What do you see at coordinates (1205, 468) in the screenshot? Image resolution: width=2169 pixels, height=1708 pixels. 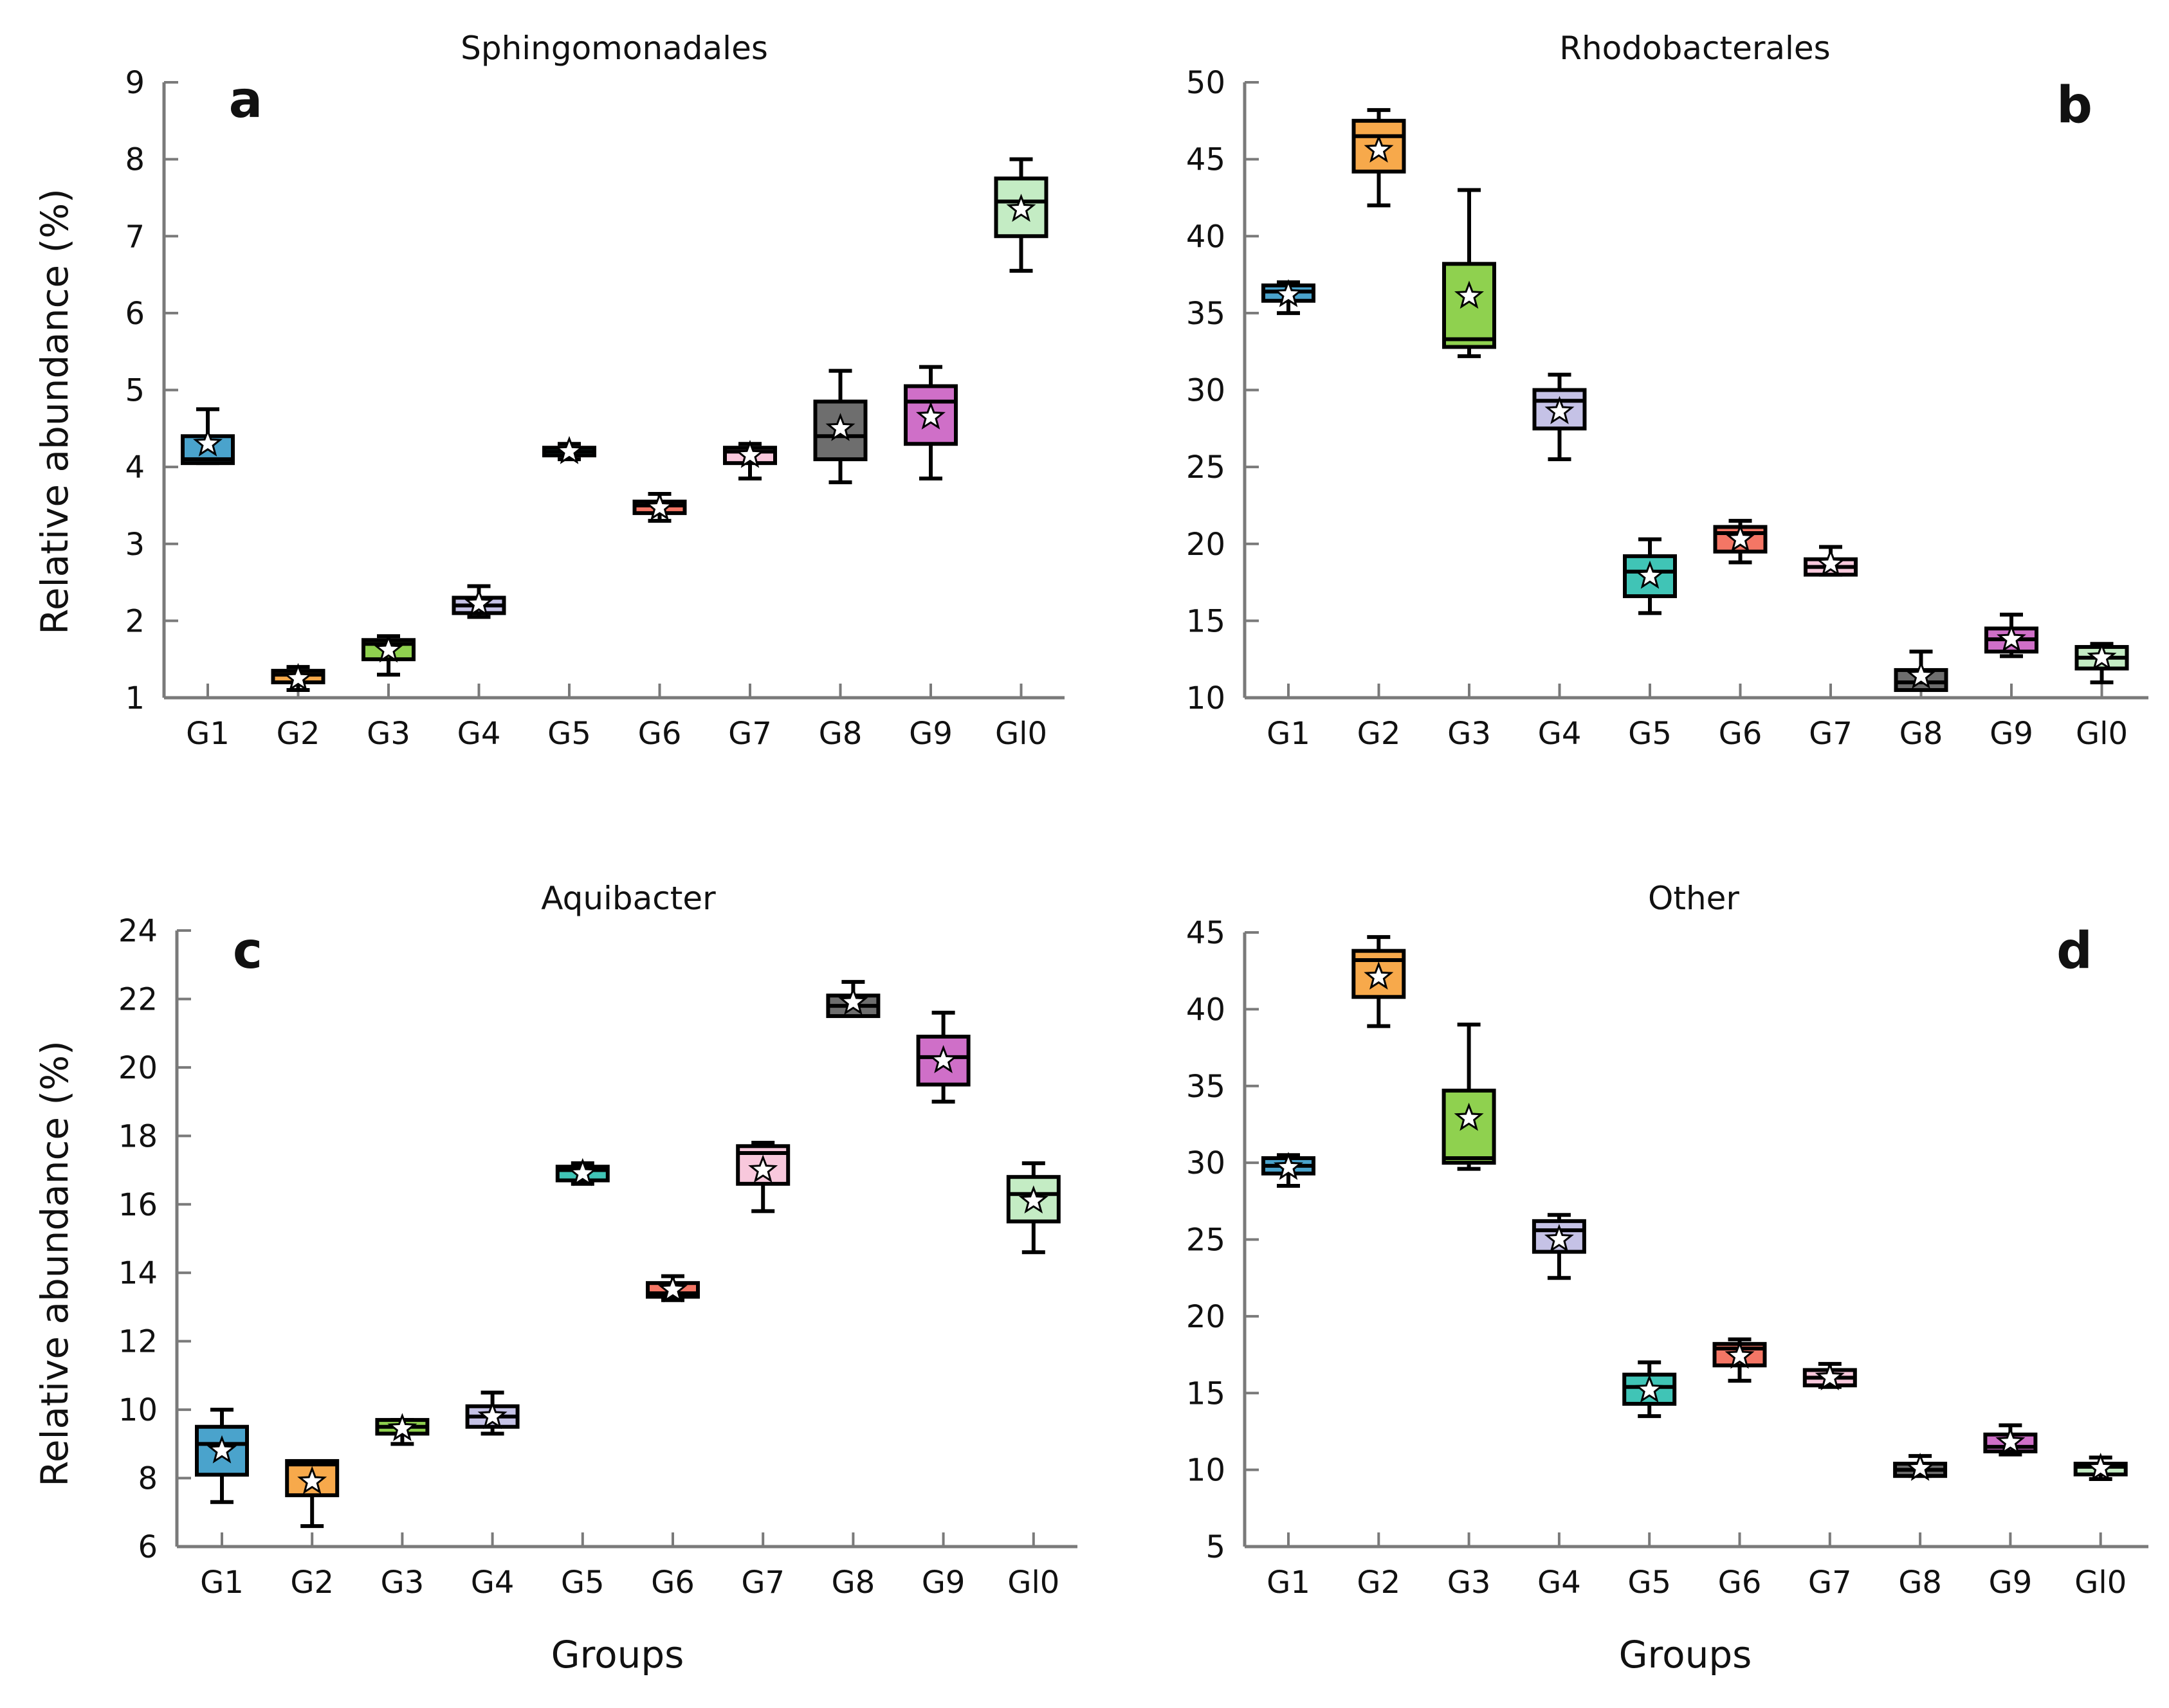 I see `y-tick-label: 25` at bounding box center [1205, 468].